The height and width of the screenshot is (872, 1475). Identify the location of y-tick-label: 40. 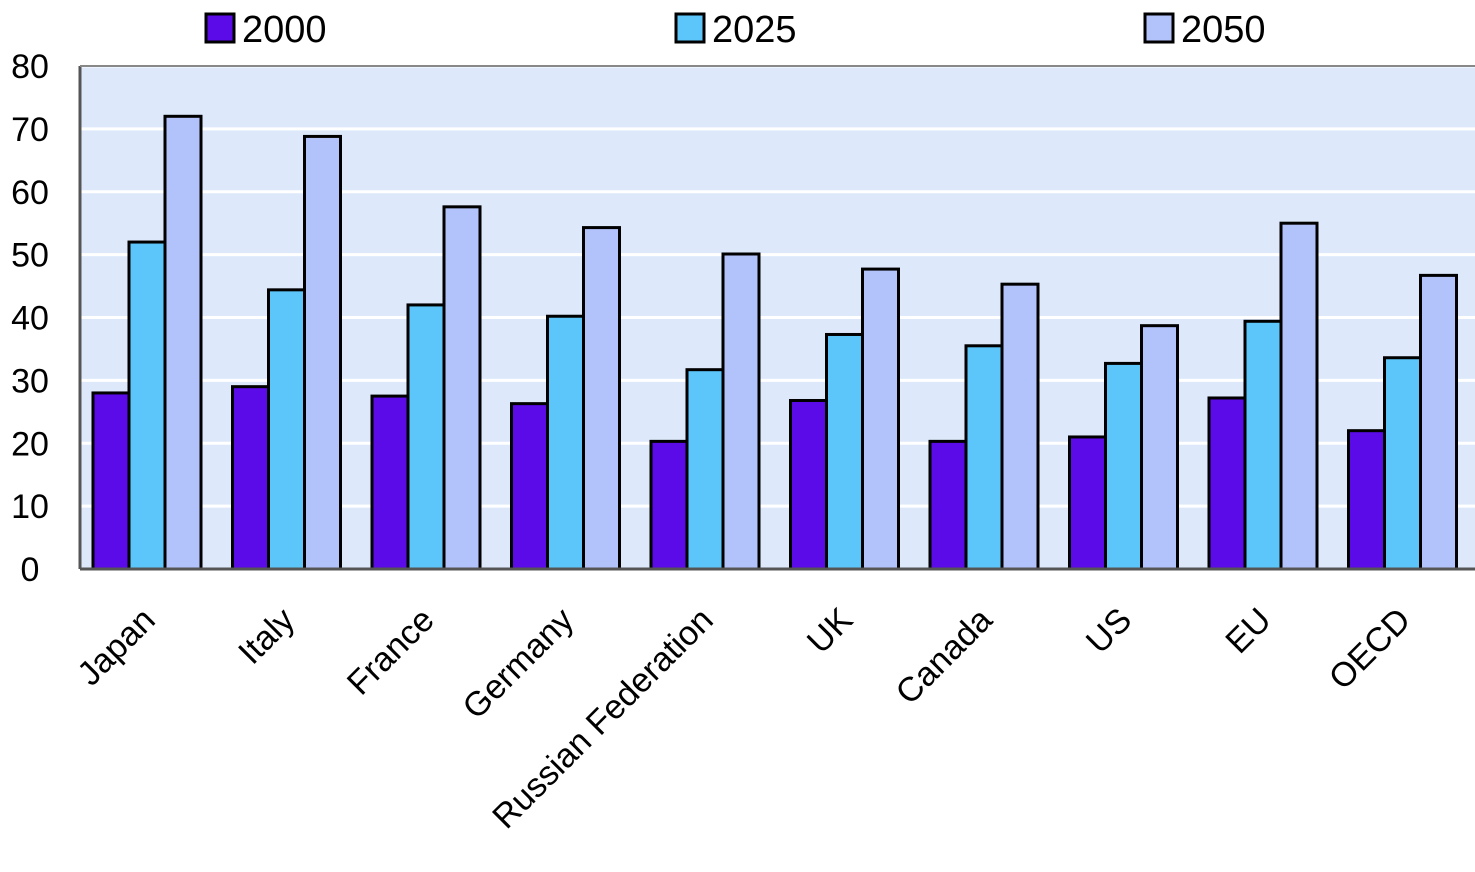
(30, 319).